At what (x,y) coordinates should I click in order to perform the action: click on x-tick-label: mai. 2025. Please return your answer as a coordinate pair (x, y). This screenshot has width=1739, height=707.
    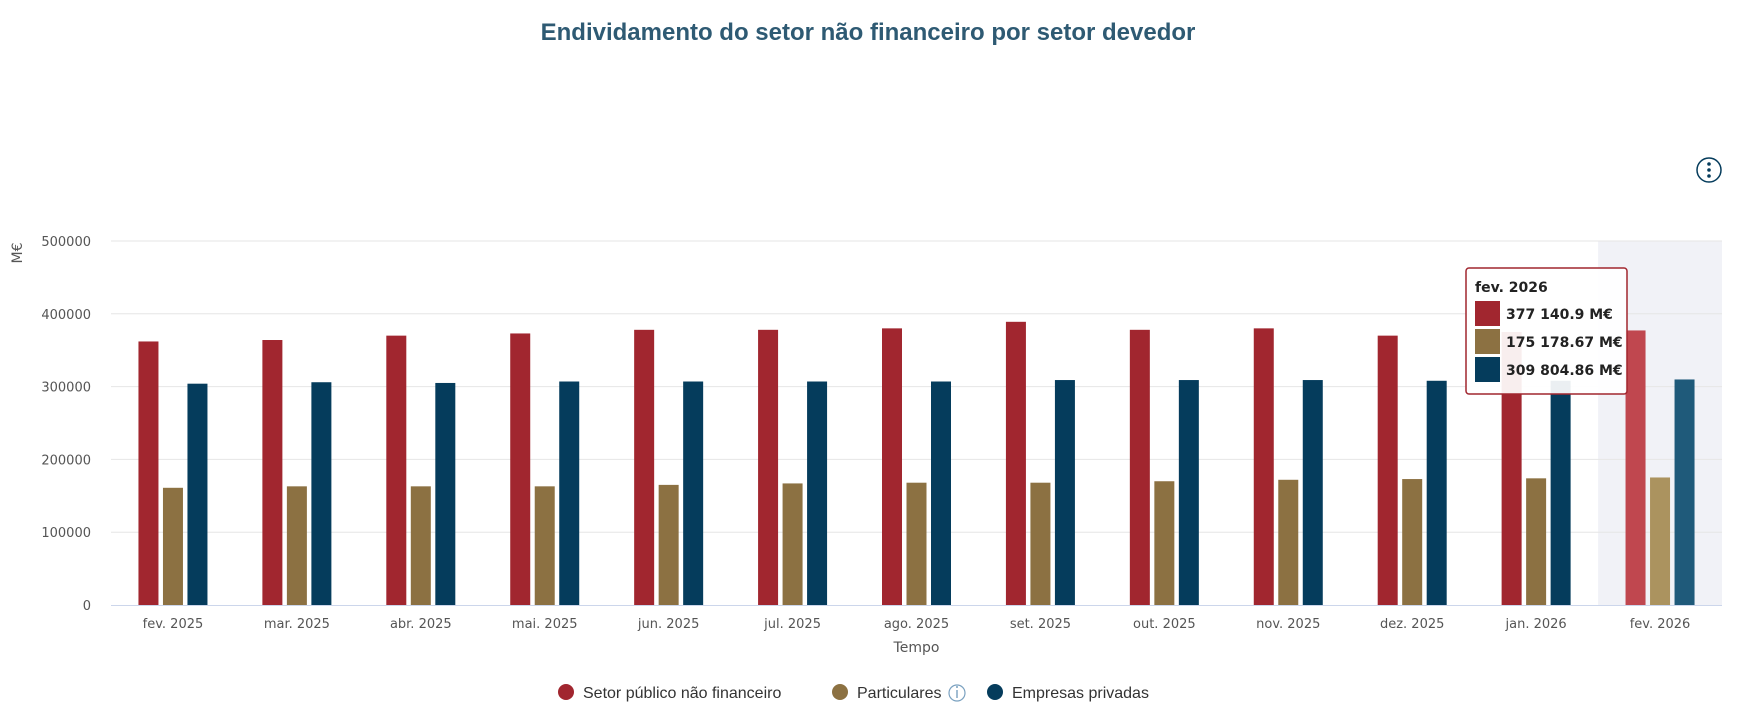
    Looking at the image, I should click on (545, 624).